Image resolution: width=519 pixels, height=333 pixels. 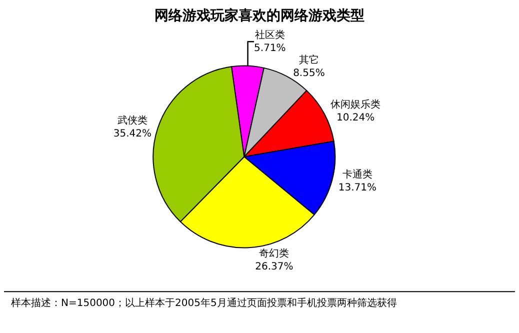 What do you see at coordinates (308, 60) in the screenshot?
I see `slice-label: 其它` at bounding box center [308, 60].